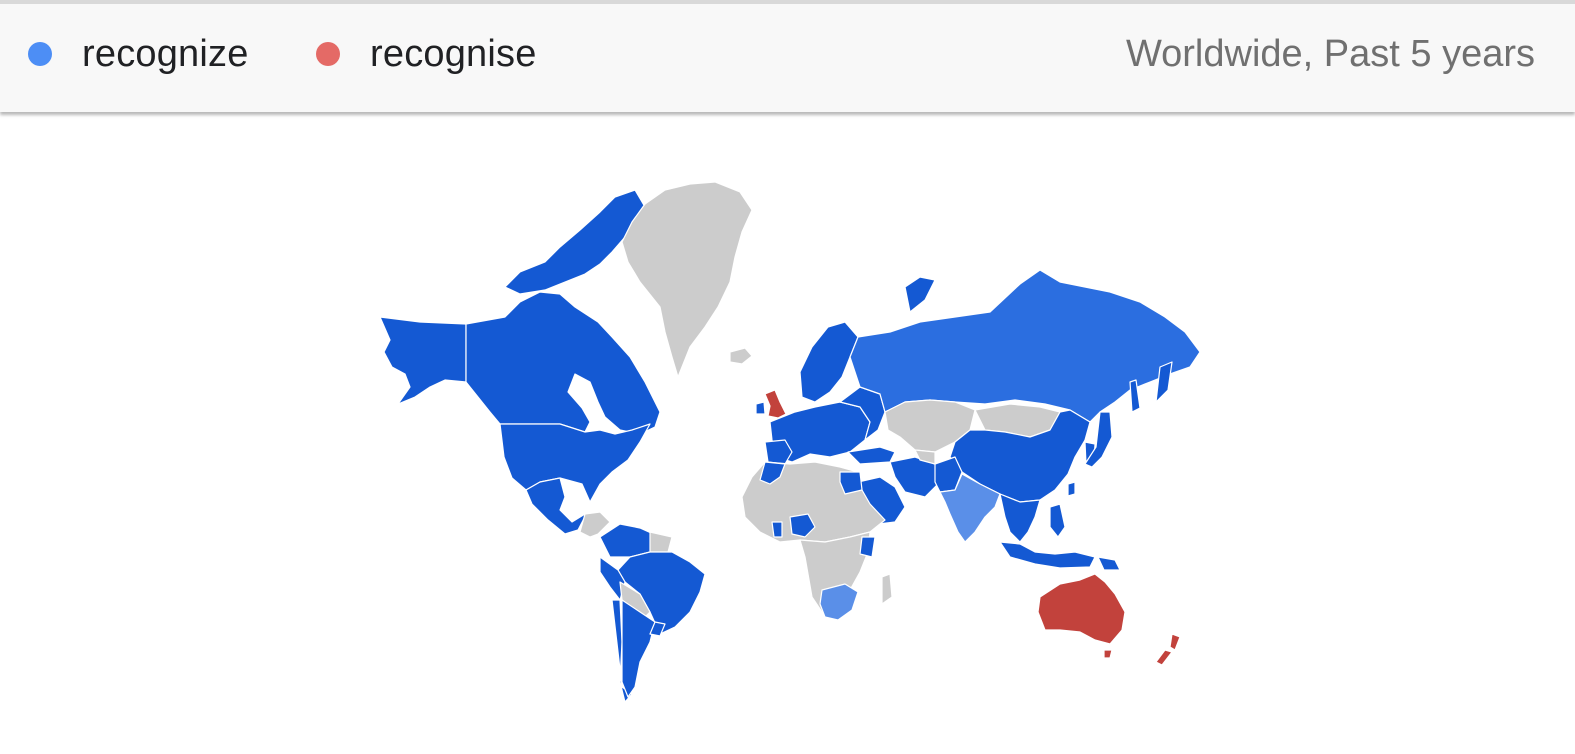 This screenshot has width=1575, height=754. I want to click on region-ireland, so click(760, 408).